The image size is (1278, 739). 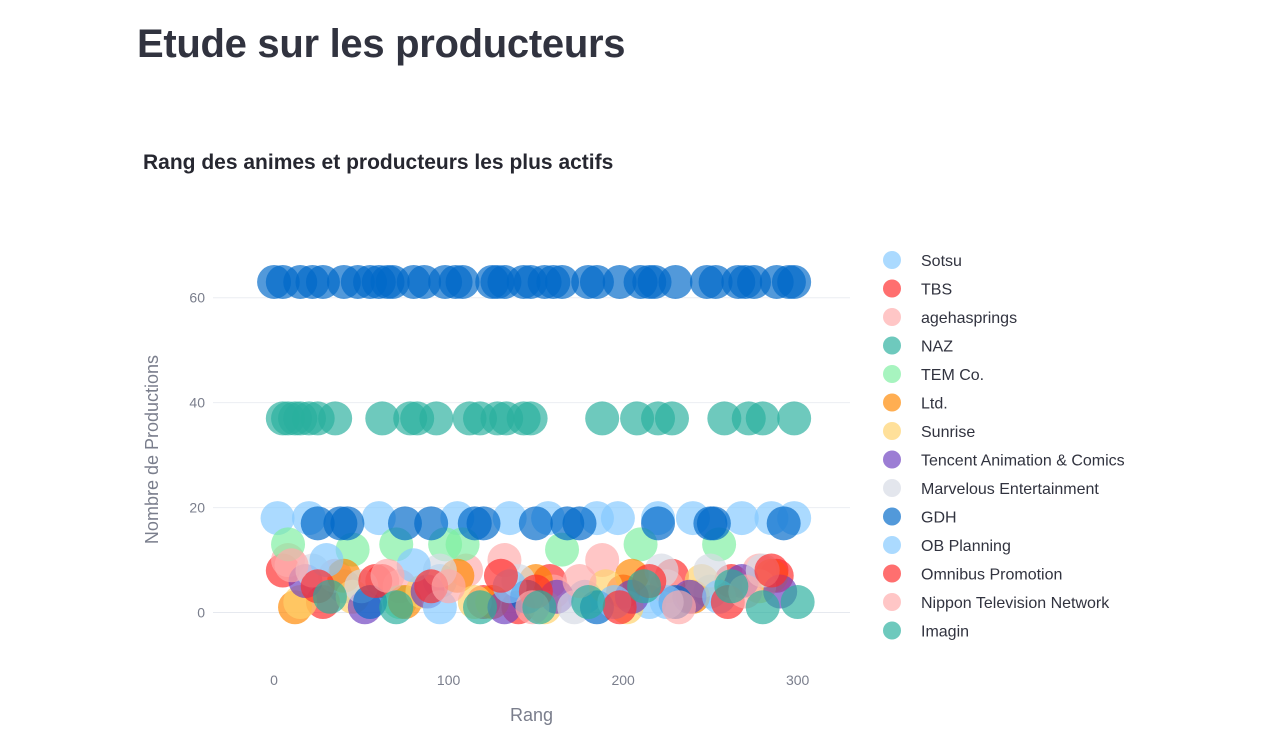 I want to click on legend-label: GDH, so click(x=939, y=518).